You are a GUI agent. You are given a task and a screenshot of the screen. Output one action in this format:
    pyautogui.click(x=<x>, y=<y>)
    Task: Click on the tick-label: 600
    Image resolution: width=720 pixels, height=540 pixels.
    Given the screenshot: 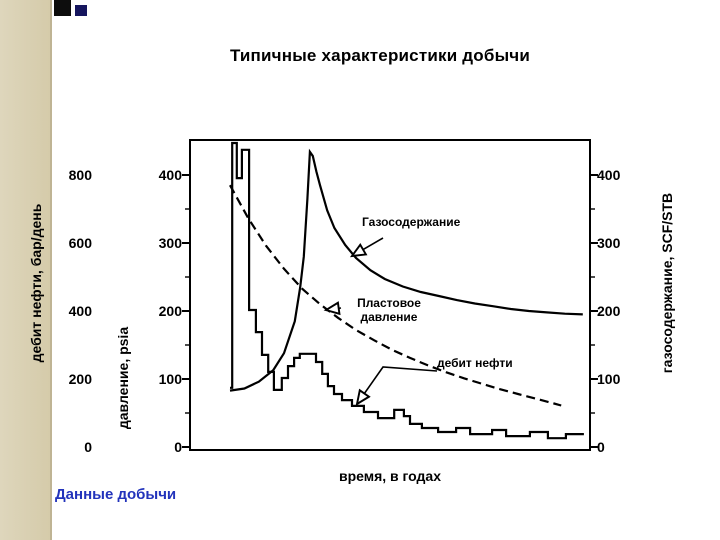 What is the action you would take?
    pyautogui.click(x=80, y=243)
    